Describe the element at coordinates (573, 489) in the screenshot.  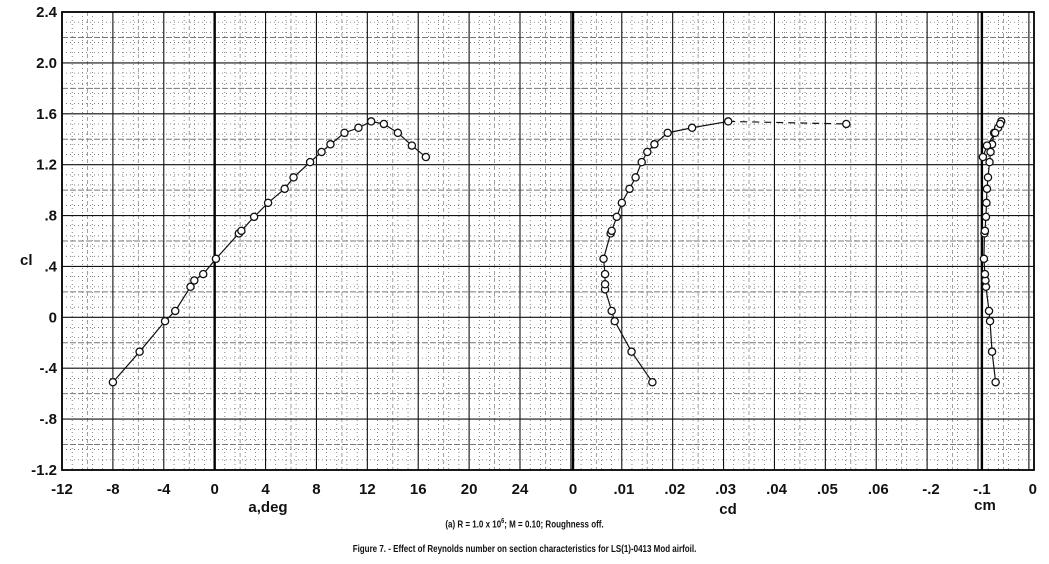
I see `x-tick-label-cd: 0` at that location.